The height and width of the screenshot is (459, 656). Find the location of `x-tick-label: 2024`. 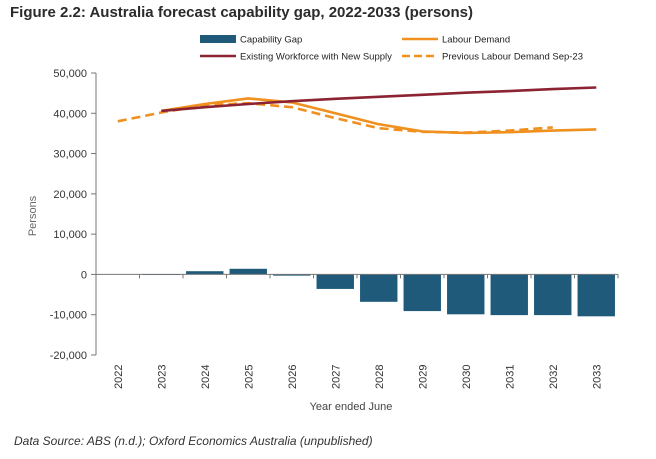

x-tick-label: 2024 is located at coordinates (206, 377).